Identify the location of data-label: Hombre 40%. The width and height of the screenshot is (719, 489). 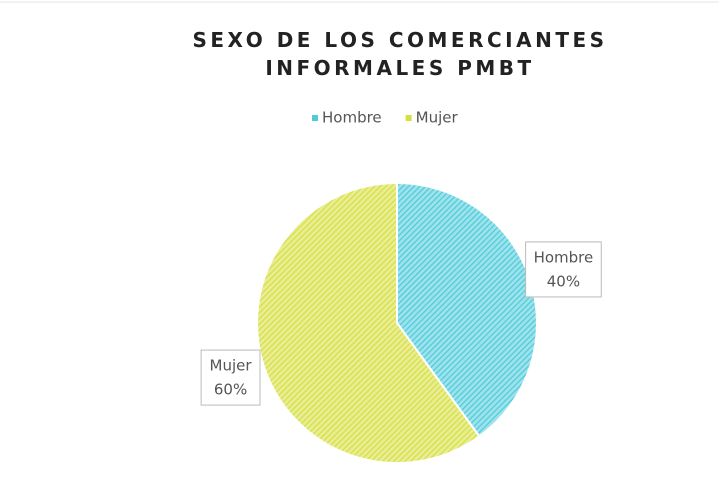
(563, 269).